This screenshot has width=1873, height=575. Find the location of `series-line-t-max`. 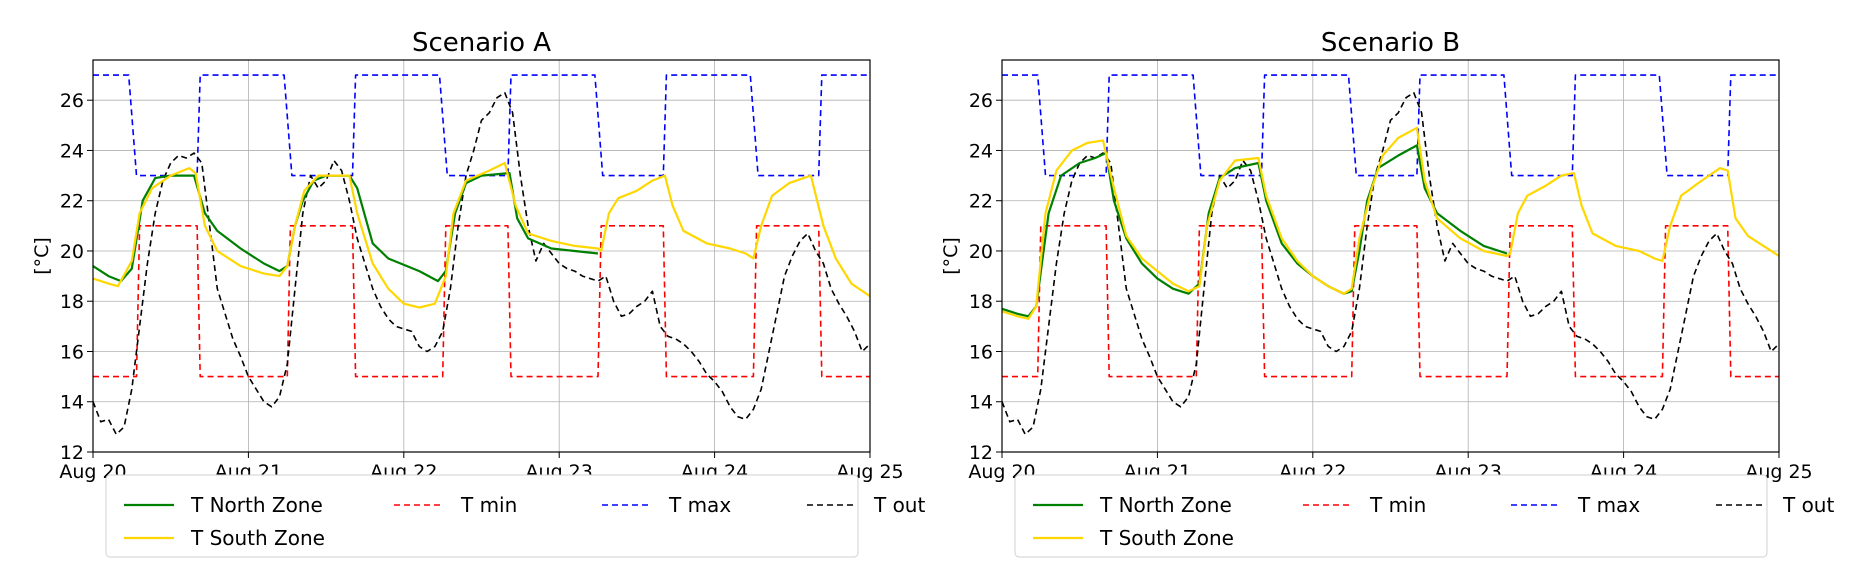

series-line-t-max is located at coordinates (481, 125).